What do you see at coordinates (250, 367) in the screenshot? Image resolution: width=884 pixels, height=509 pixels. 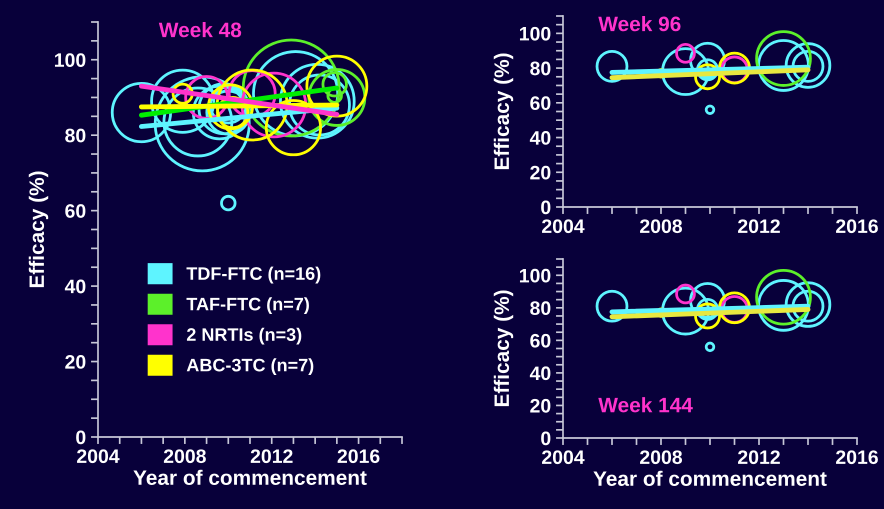 I see `legend-label: ABC-3TC (n=7)` at bounding box center [250, 367].